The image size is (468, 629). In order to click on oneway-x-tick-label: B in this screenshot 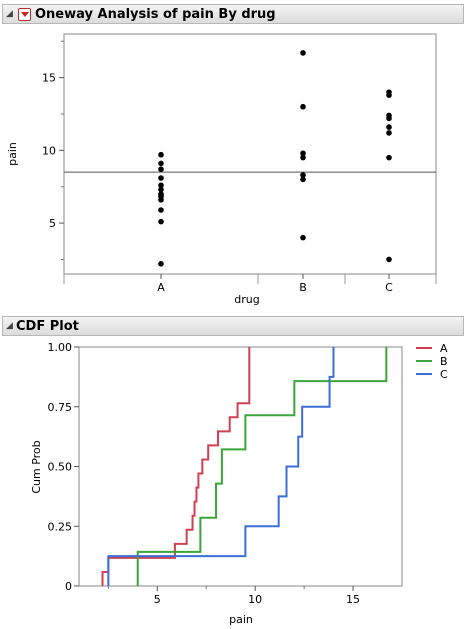, I will do `click(303, 287)`.